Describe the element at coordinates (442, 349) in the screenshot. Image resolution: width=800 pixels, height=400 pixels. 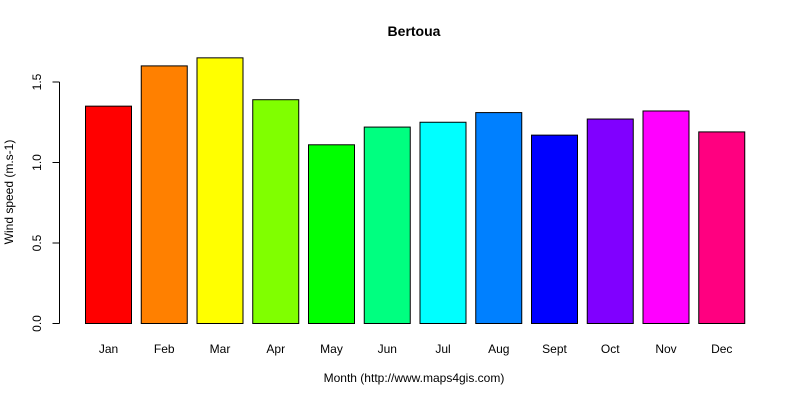
I see `x-tick-label: Jul` at that location.